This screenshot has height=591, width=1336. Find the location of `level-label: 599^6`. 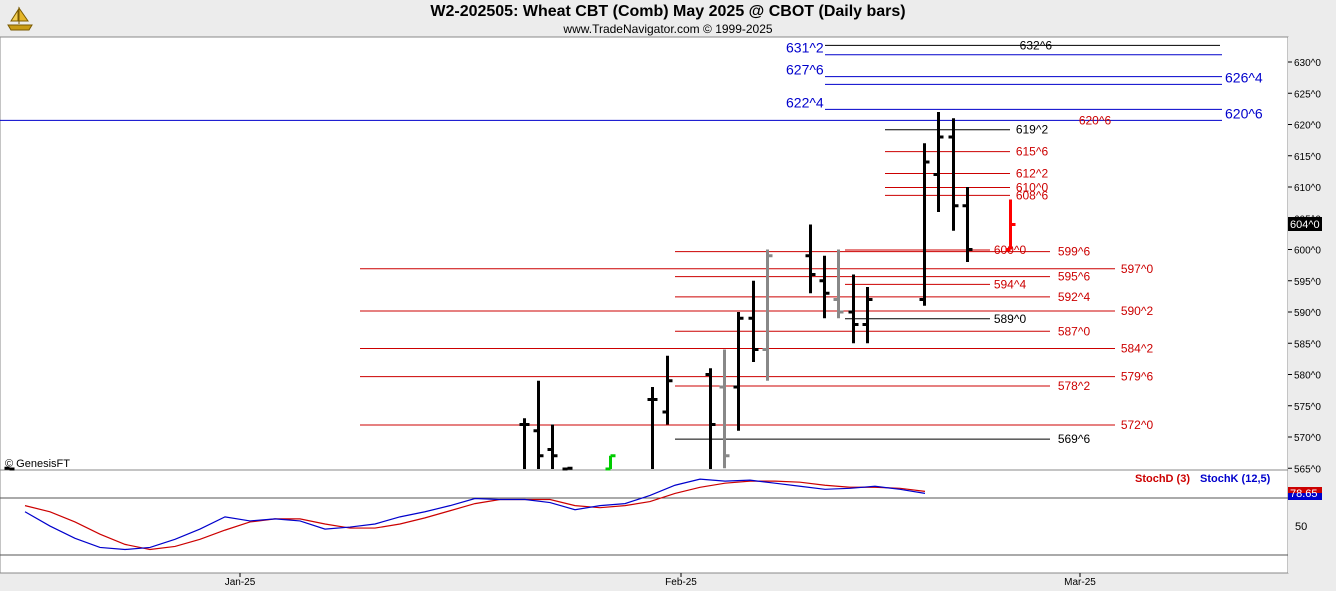

level-label: 599^6 is located at coordinates (1074, 252).